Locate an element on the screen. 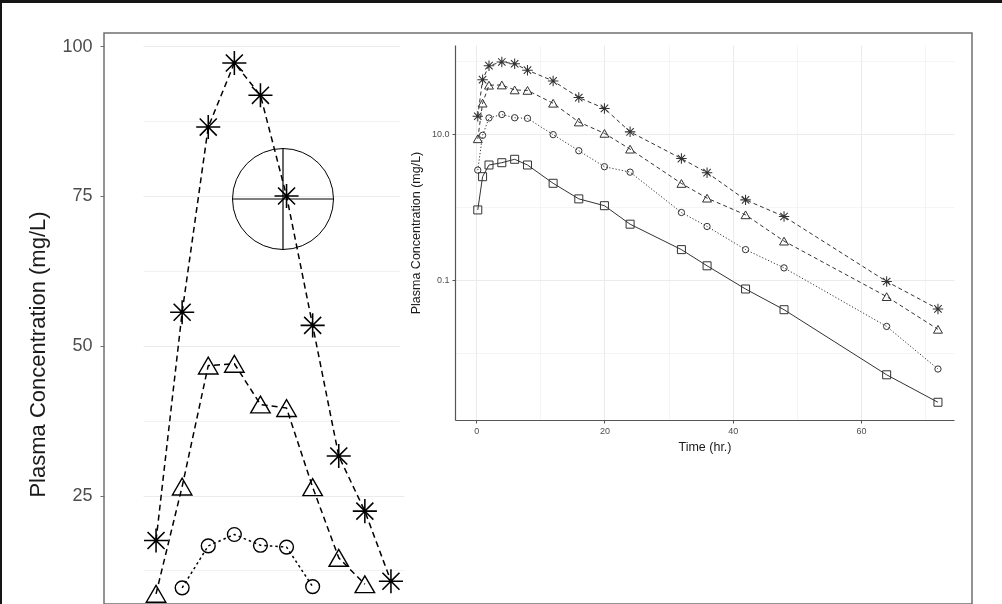 The height and width of the screenshot is (604, 1002). x-axis-title: Time (hr.) is located at coordinates (705, 446).